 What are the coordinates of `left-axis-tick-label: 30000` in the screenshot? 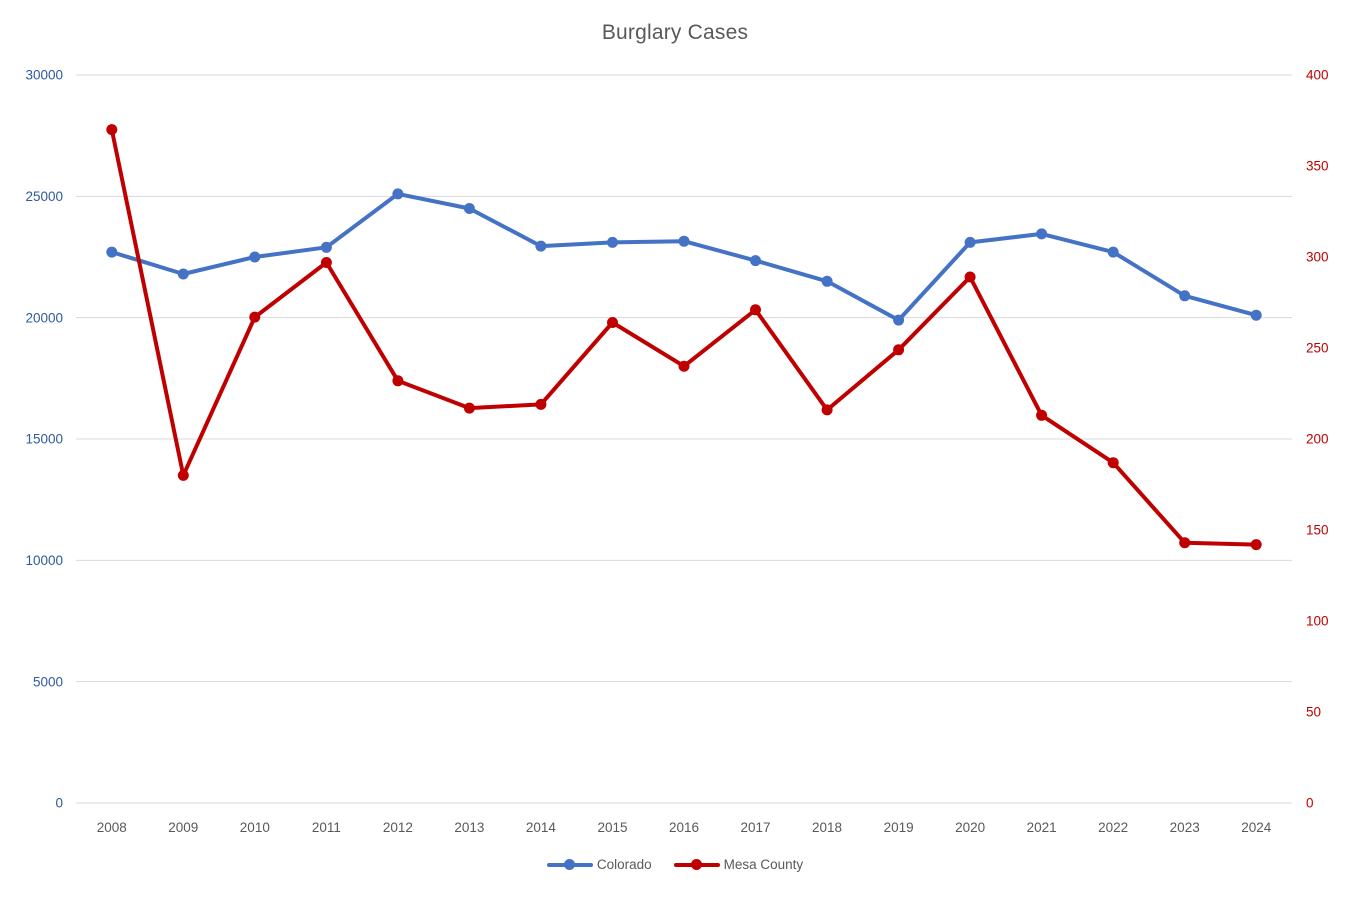 It's located at (44, 75).